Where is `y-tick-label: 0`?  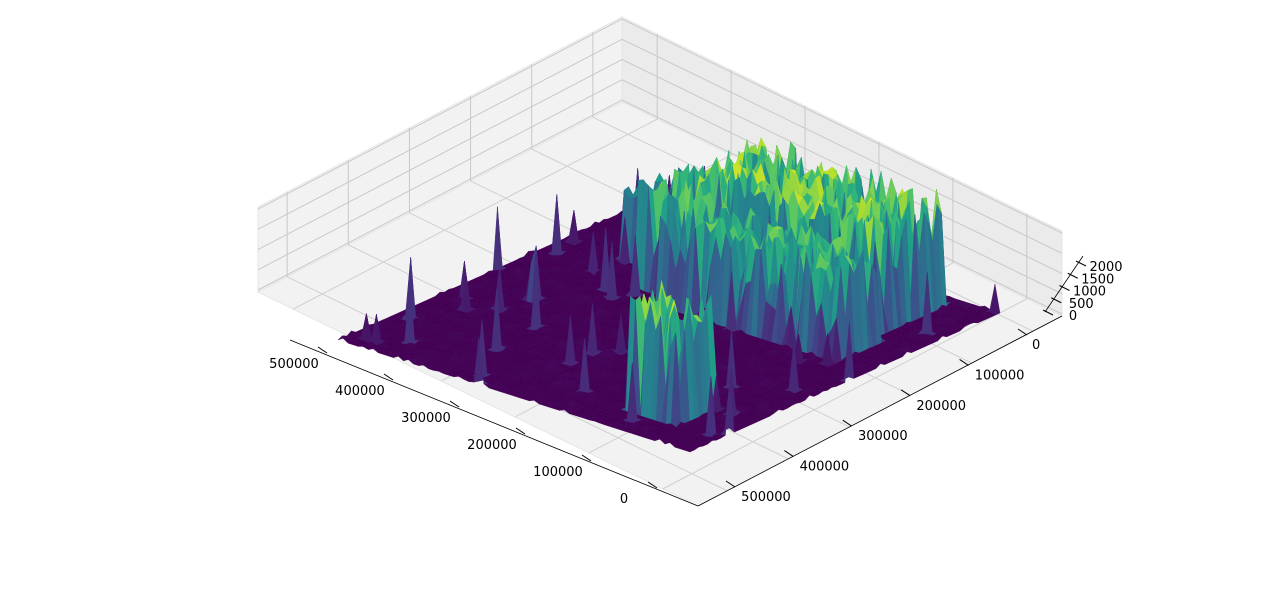 y-tick-label: 0 is located at coordinates (1036, 345).